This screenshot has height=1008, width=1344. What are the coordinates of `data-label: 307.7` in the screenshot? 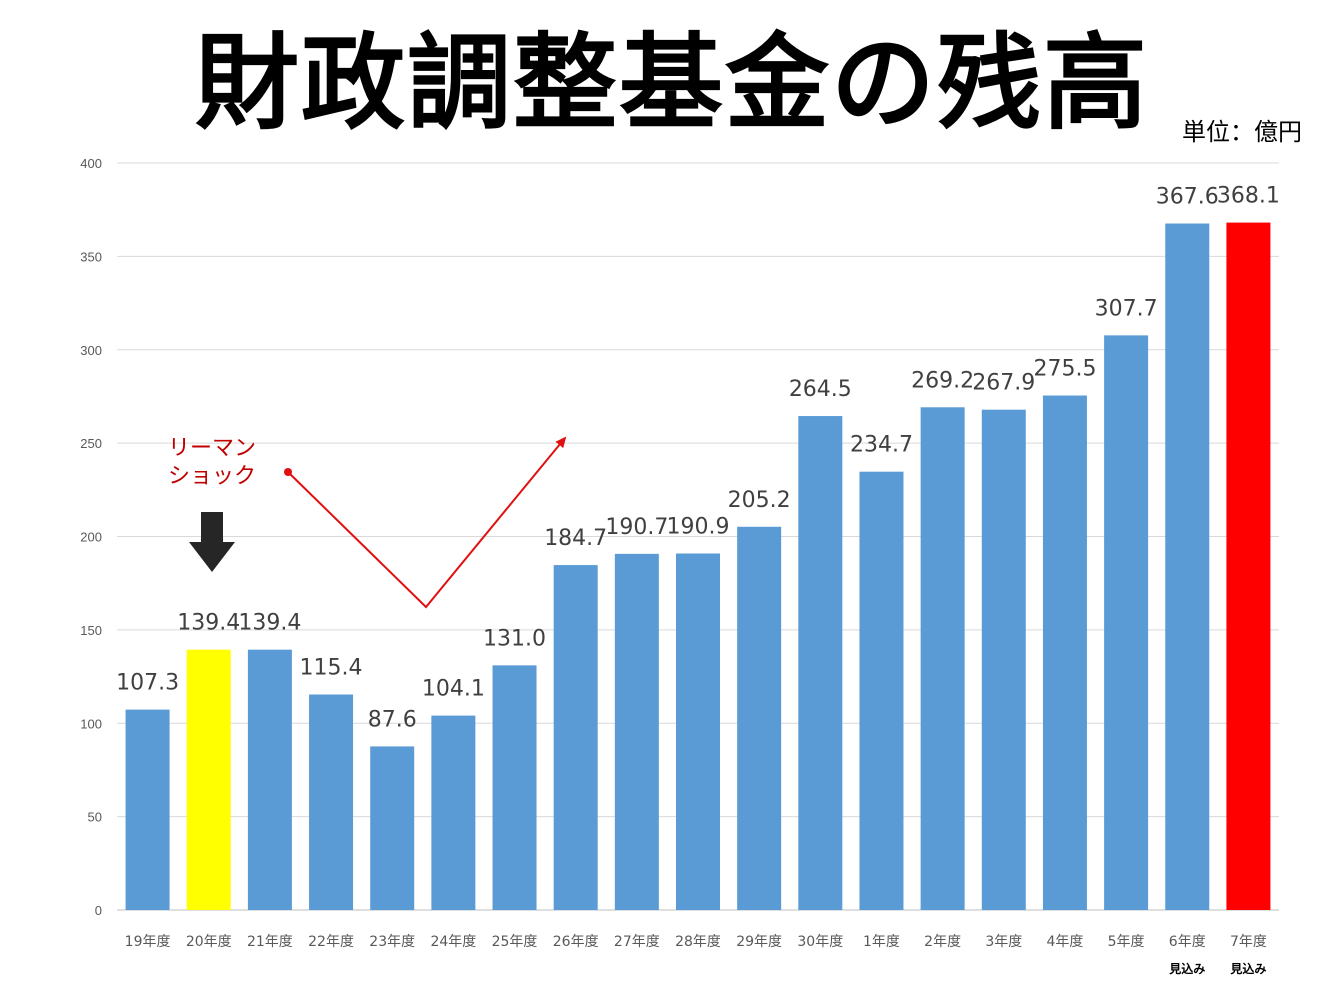 It's located at (1126, 308).